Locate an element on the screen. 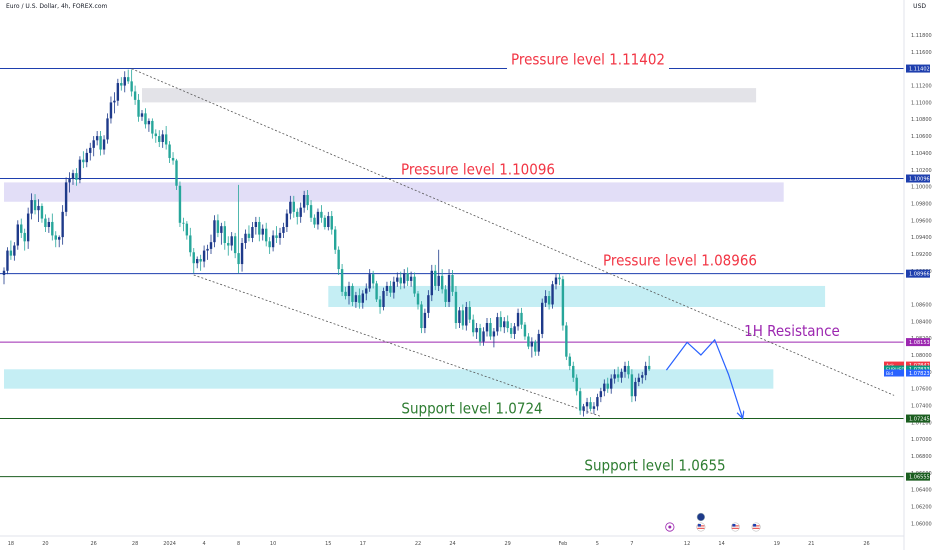 Image resolution: width=932 pixels, height=550 pixels. y-tick-label: 1.10000 is located at coordinates (921, 188).